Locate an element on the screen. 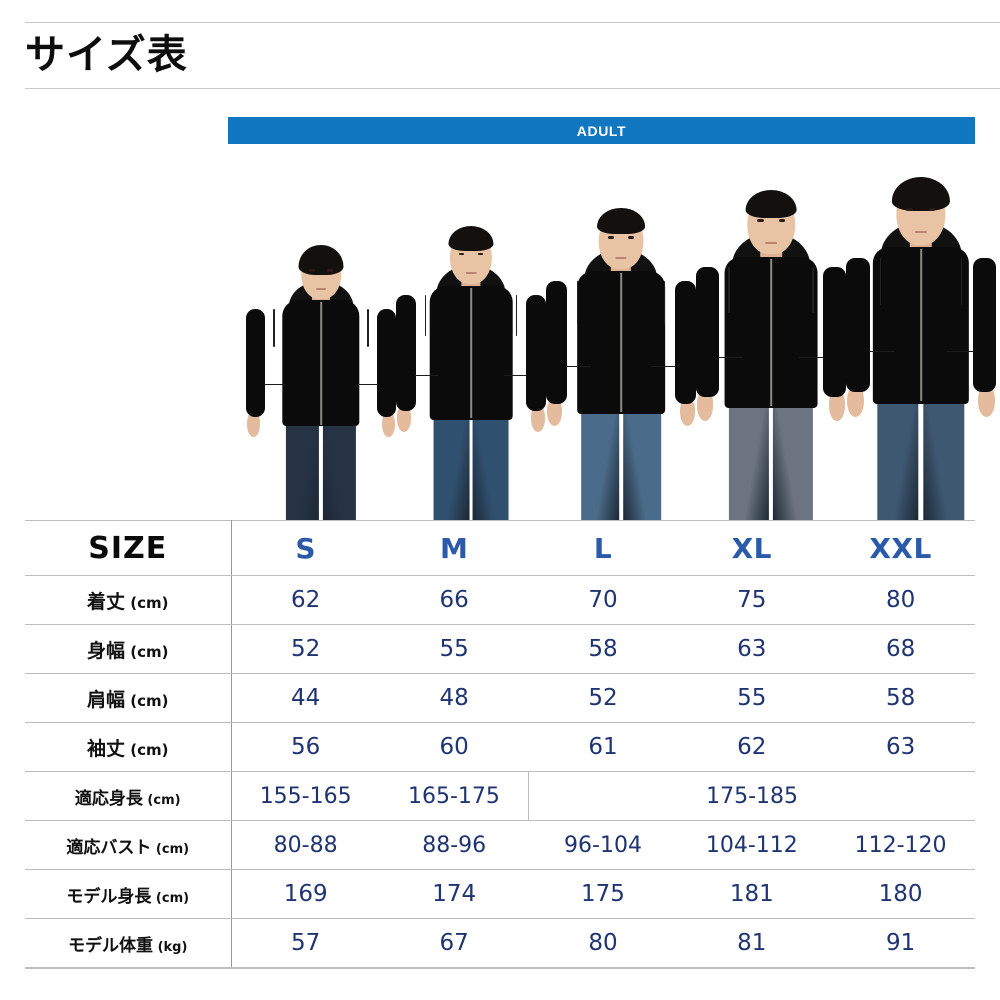 The image size is (1000, 1000). table-row: 袖丈 (cm) 56 60 61 62 63 is located at coordinates (500, 747).